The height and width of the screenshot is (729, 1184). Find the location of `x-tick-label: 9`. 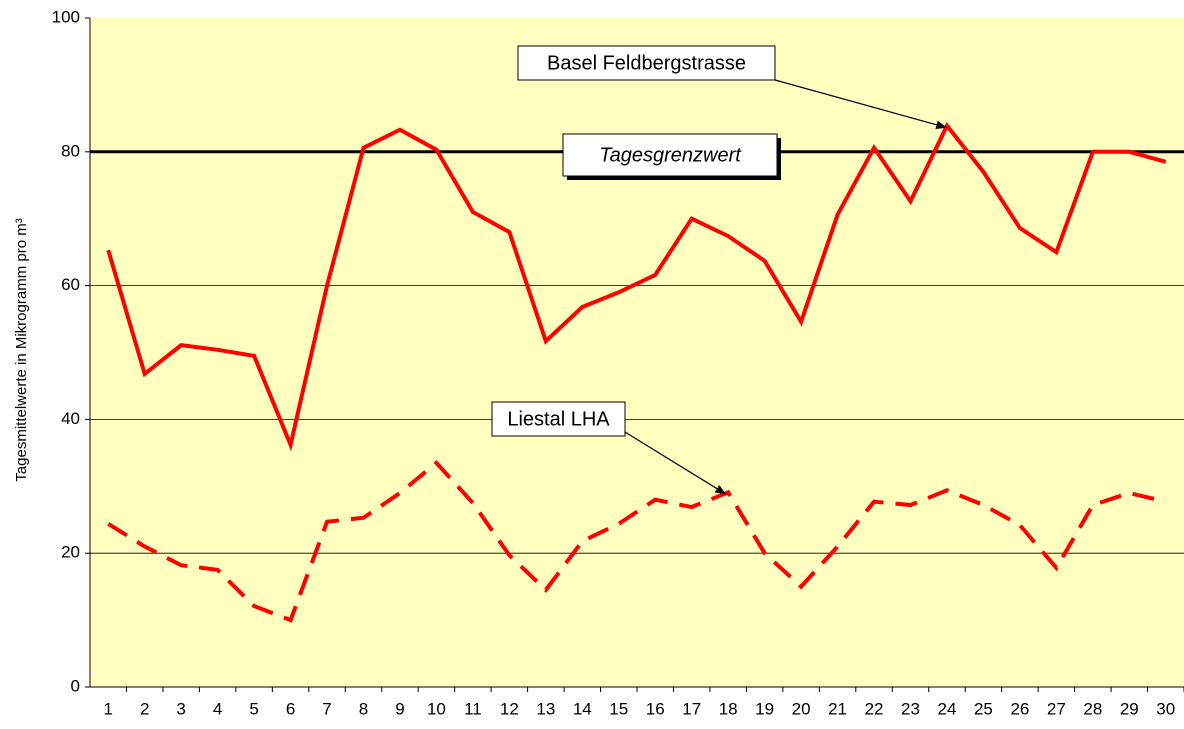

x-tick-label: 9 is located at coordinates (399, 708).